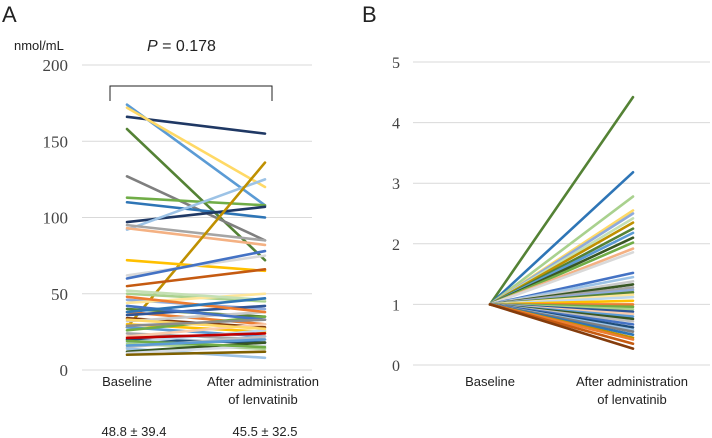 The height and width of the screenshot is (438, 712). What do you see at coordinates (191, 93) in the screenshot?
I see `significance-bracket` at bounding box center [191, 93].